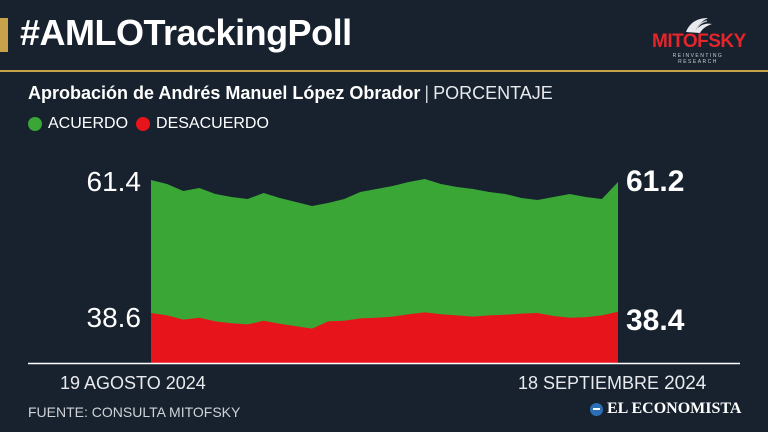 The width and height of the screenshot is (768, 432). What do you see at coordinates (4, 35) in the screenshot?
I see `accent-bar` at bounding box center [4, 35].